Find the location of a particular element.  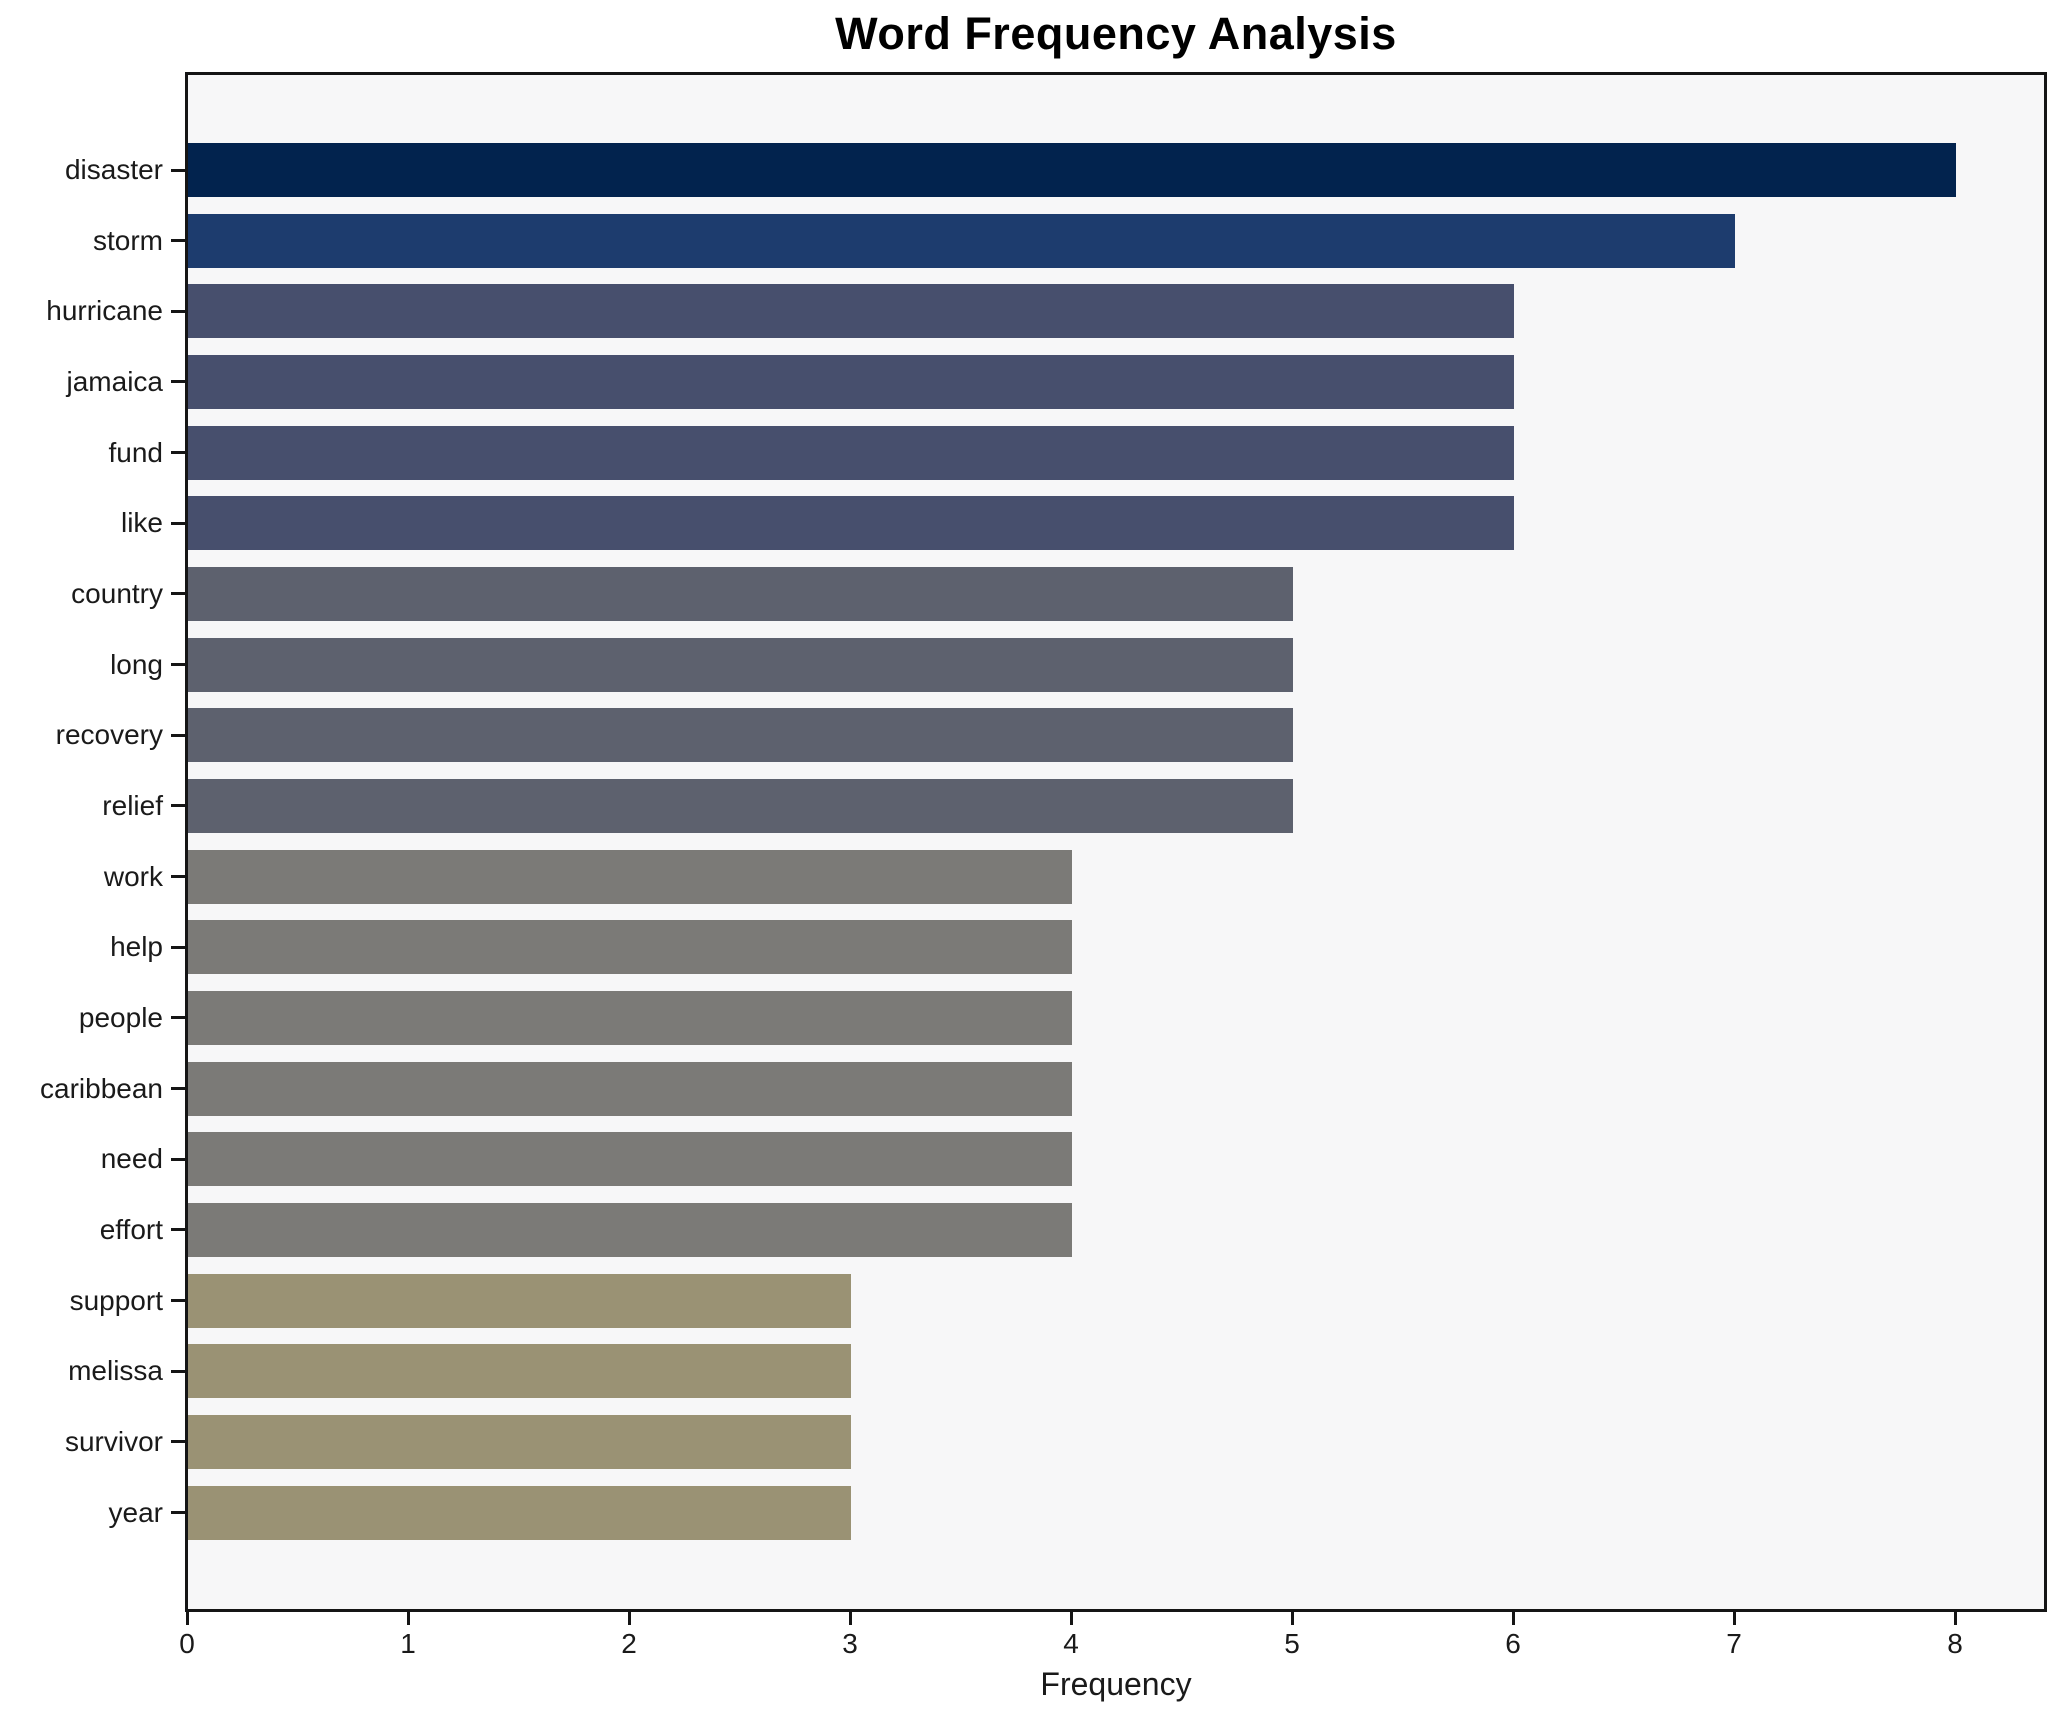

bar-relief is located at coordinates (740, 805).